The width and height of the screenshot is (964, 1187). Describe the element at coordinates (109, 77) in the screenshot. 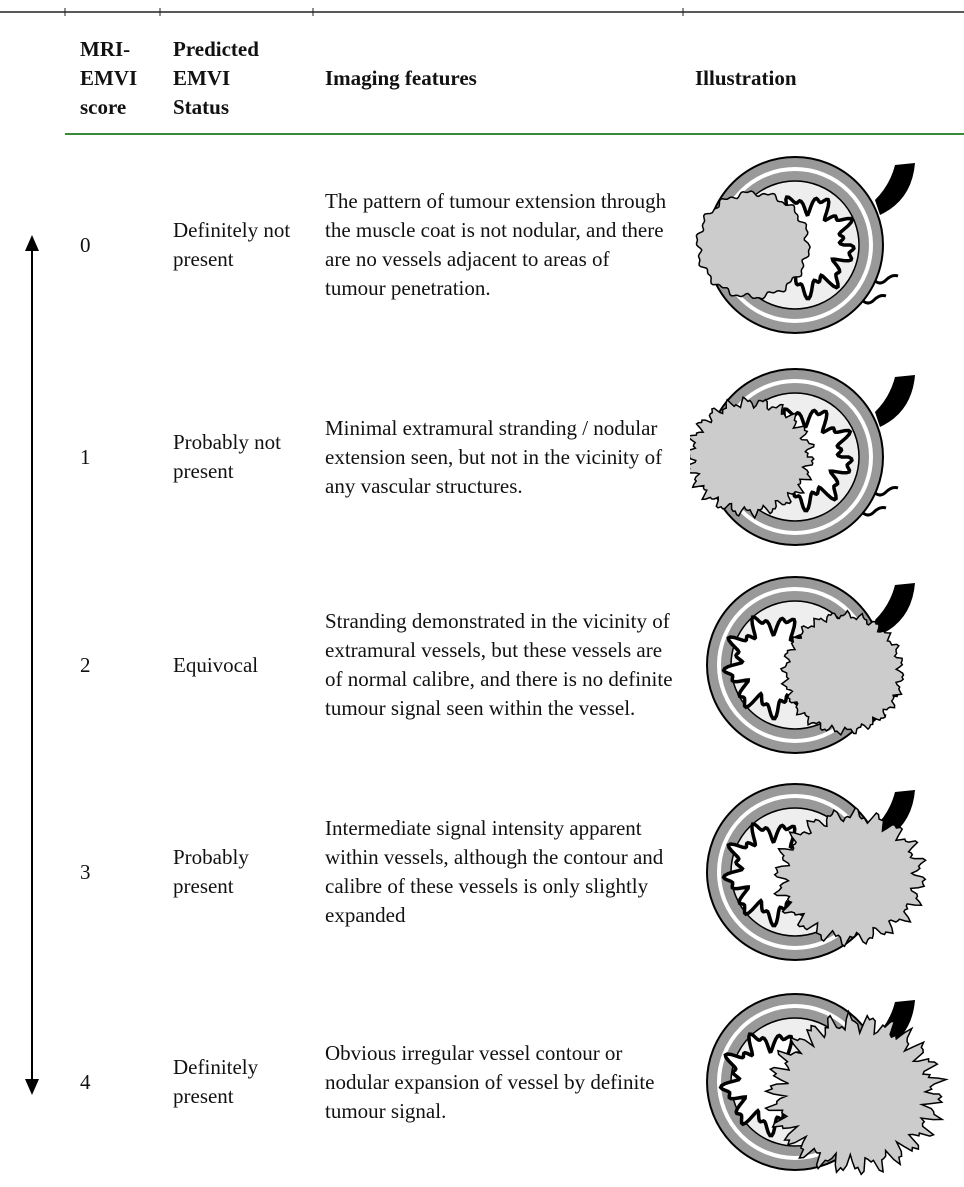

I see `header-score: MRI-EMVI score` at that location.